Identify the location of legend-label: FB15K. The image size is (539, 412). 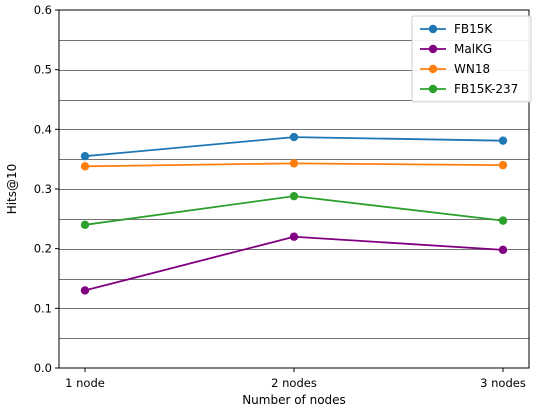
(473, 29).